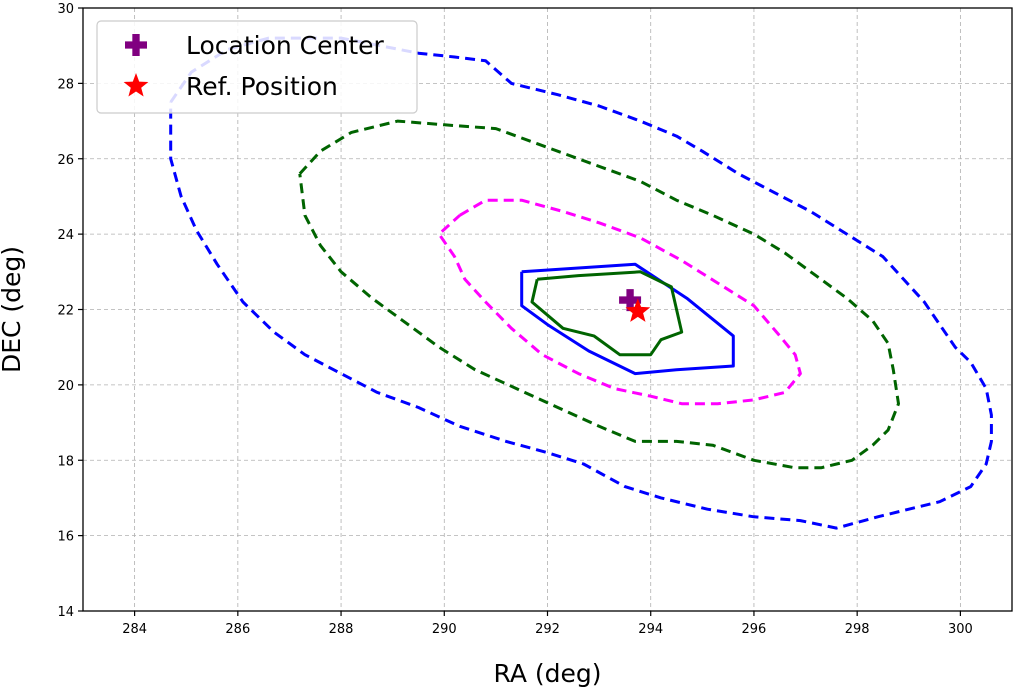 The width and height of the screenshot is (1013, 689). I want to click on x-tick-label: 298, so click(857, 629).